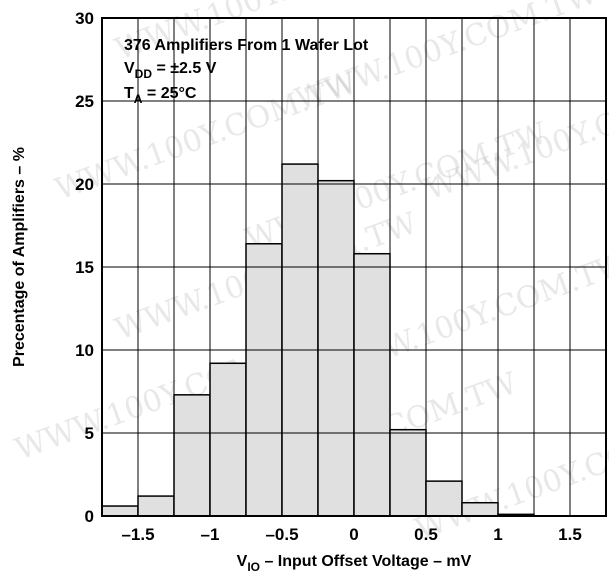 The height and width of the screenshot is (576, 609). Describe the element at coordinates (184, 68) in the screenshot. I see `annotation-vdd-rest: = ±2.5 V` at that location.